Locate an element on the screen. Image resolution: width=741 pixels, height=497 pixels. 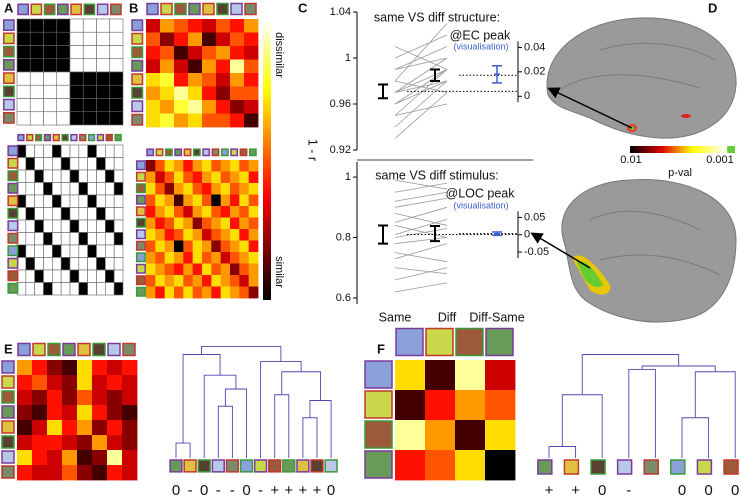
panel-label: B is located at coordinates (133, 7).